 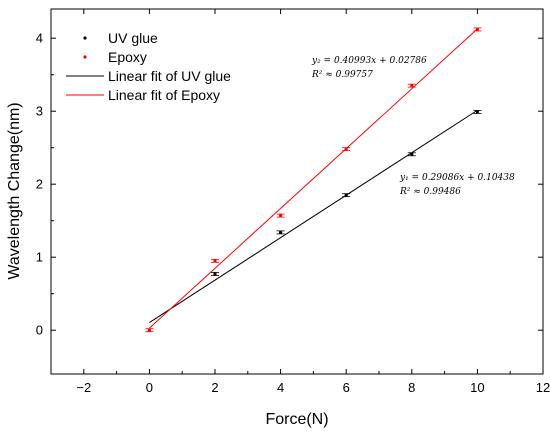 What do you see at coordinates (83, 387) in the screenshot?
I see `x-tick-label: −2` at bounding box center [83, 387].